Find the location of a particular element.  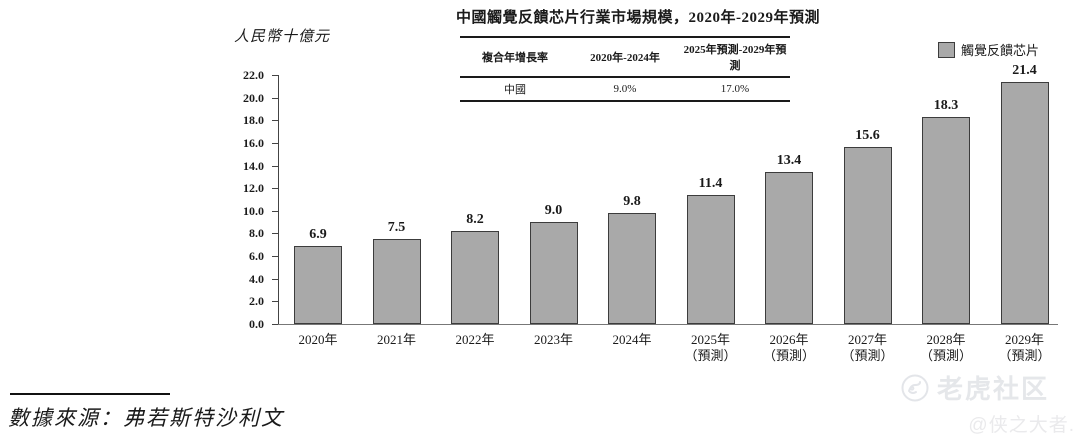

bar-2020年 is located at coordinates (318, 284).